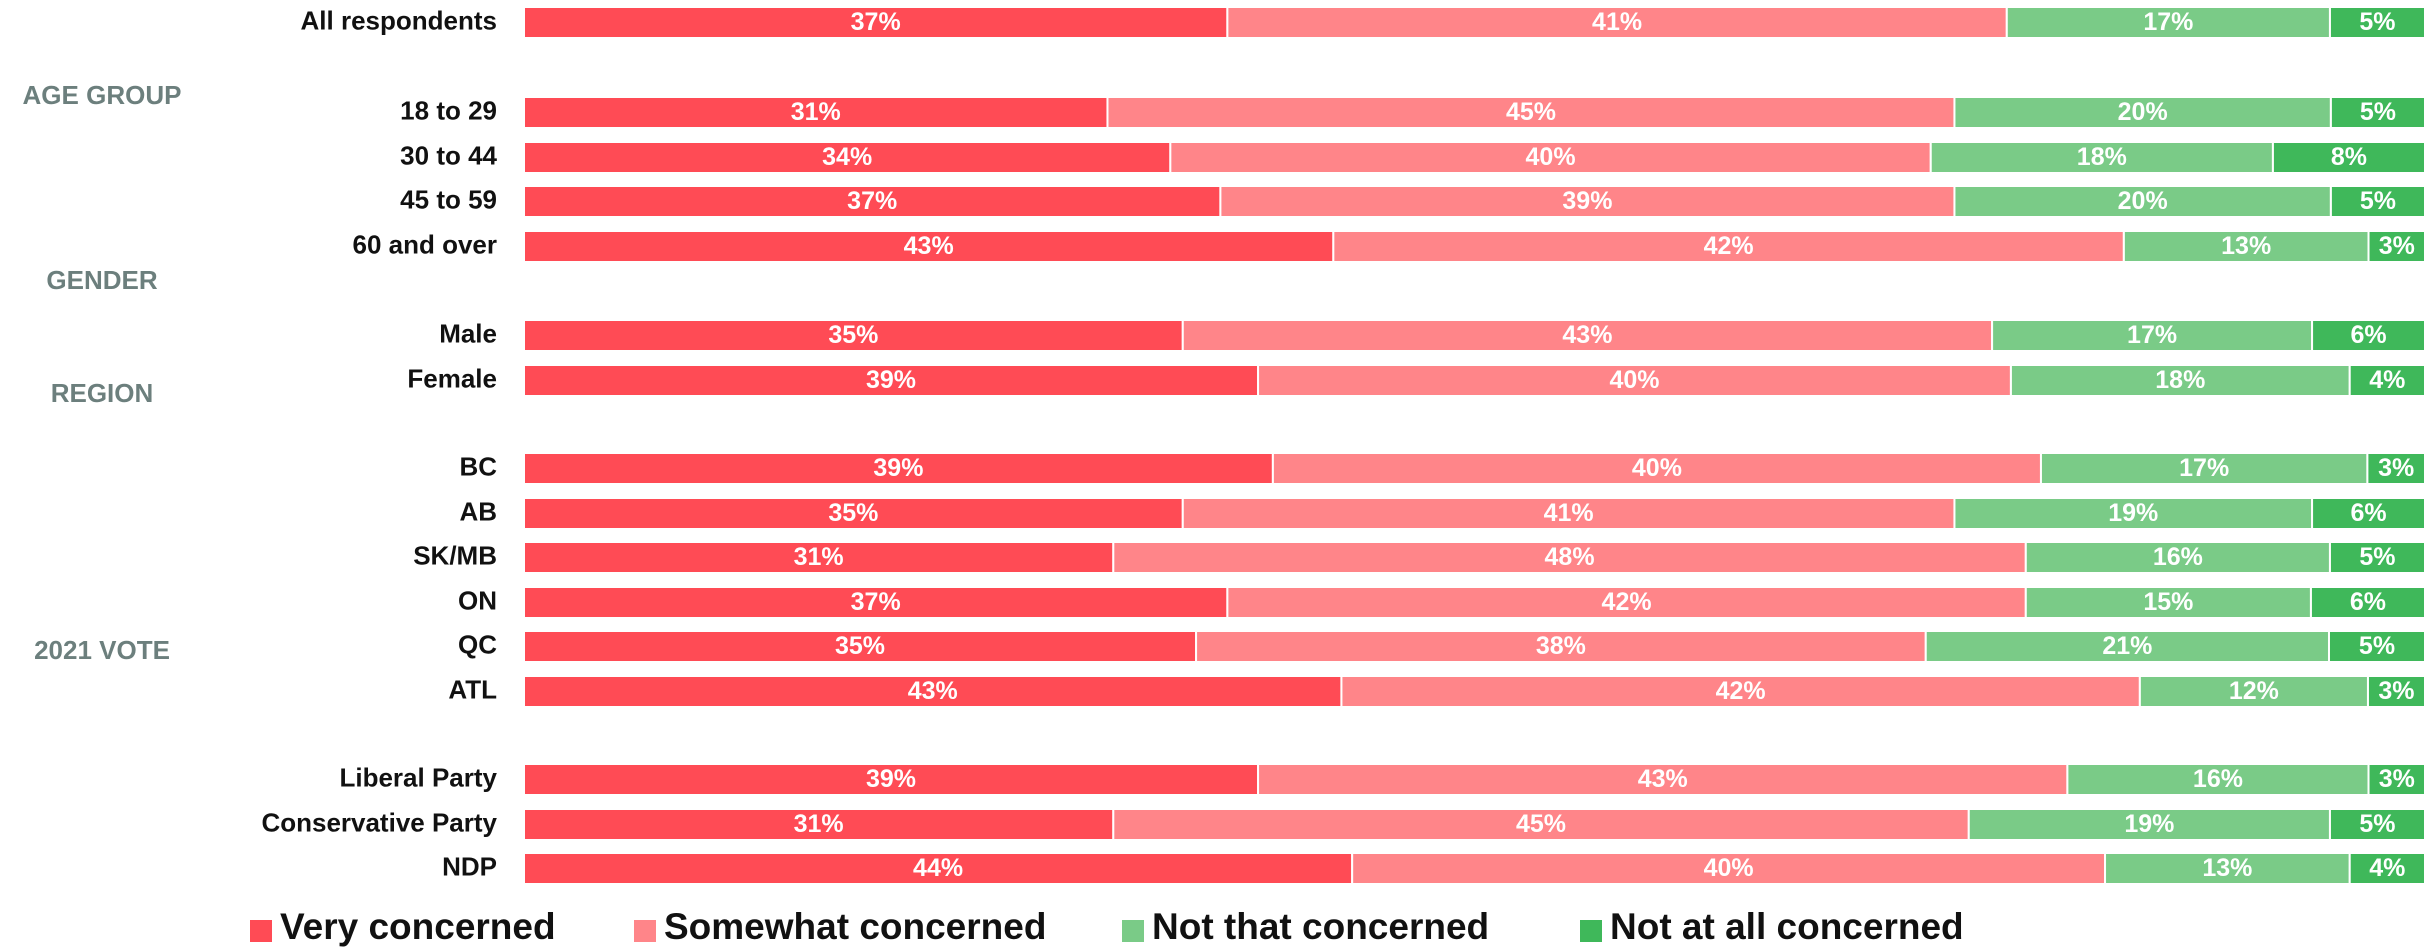  Describe the element at coordinates (469, 866) in the screenshot. I see `row-label-ndp: NDP` at that location.